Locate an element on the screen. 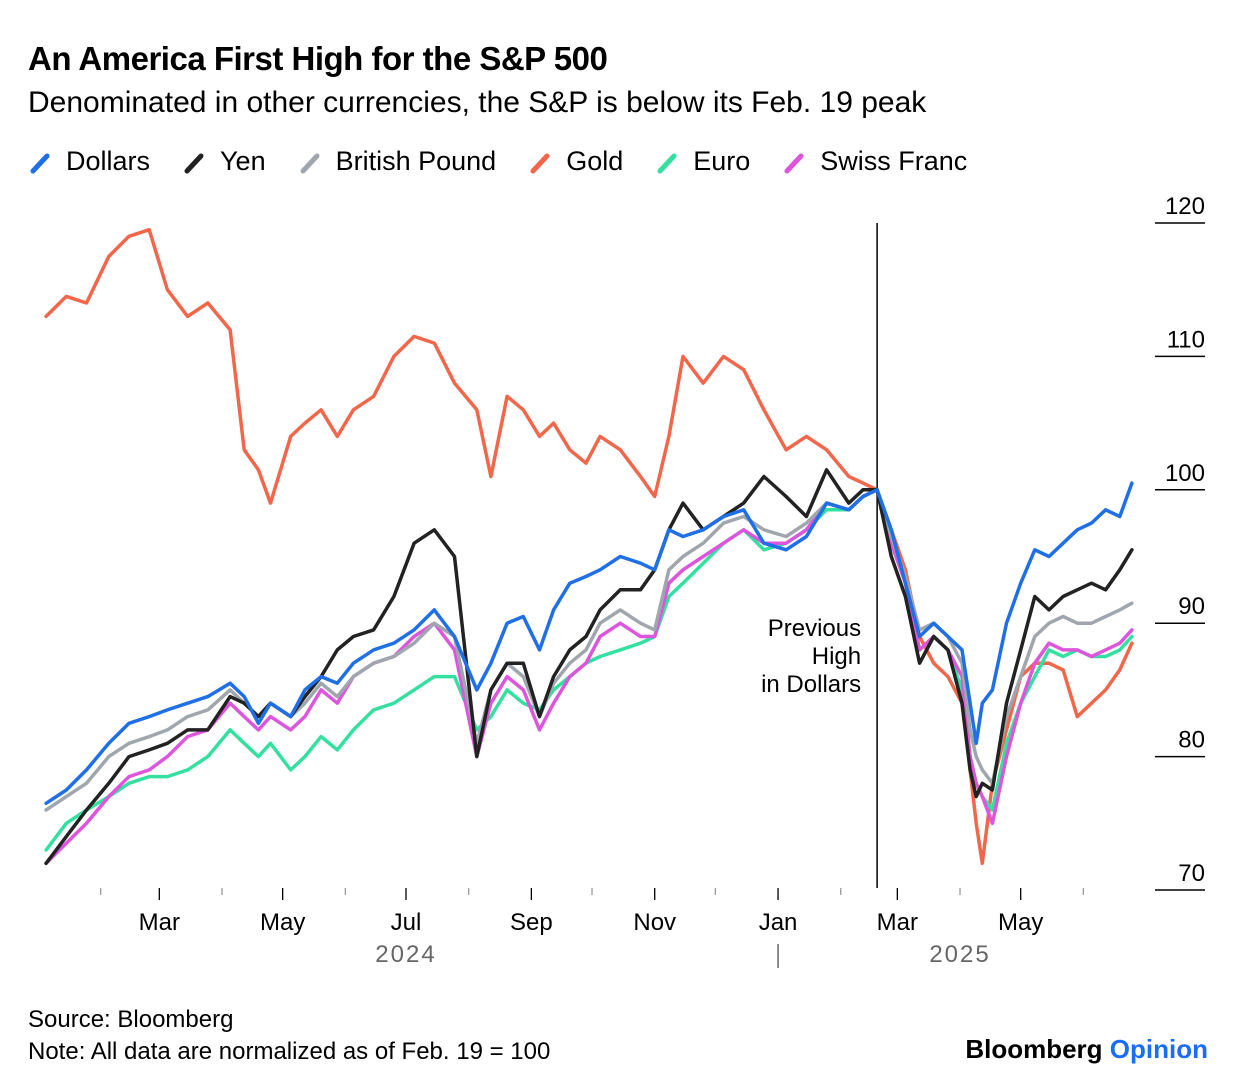 The image size is (1237, 1092). legend-item-british-pound: British Pound is located at coordinates (397, 161).